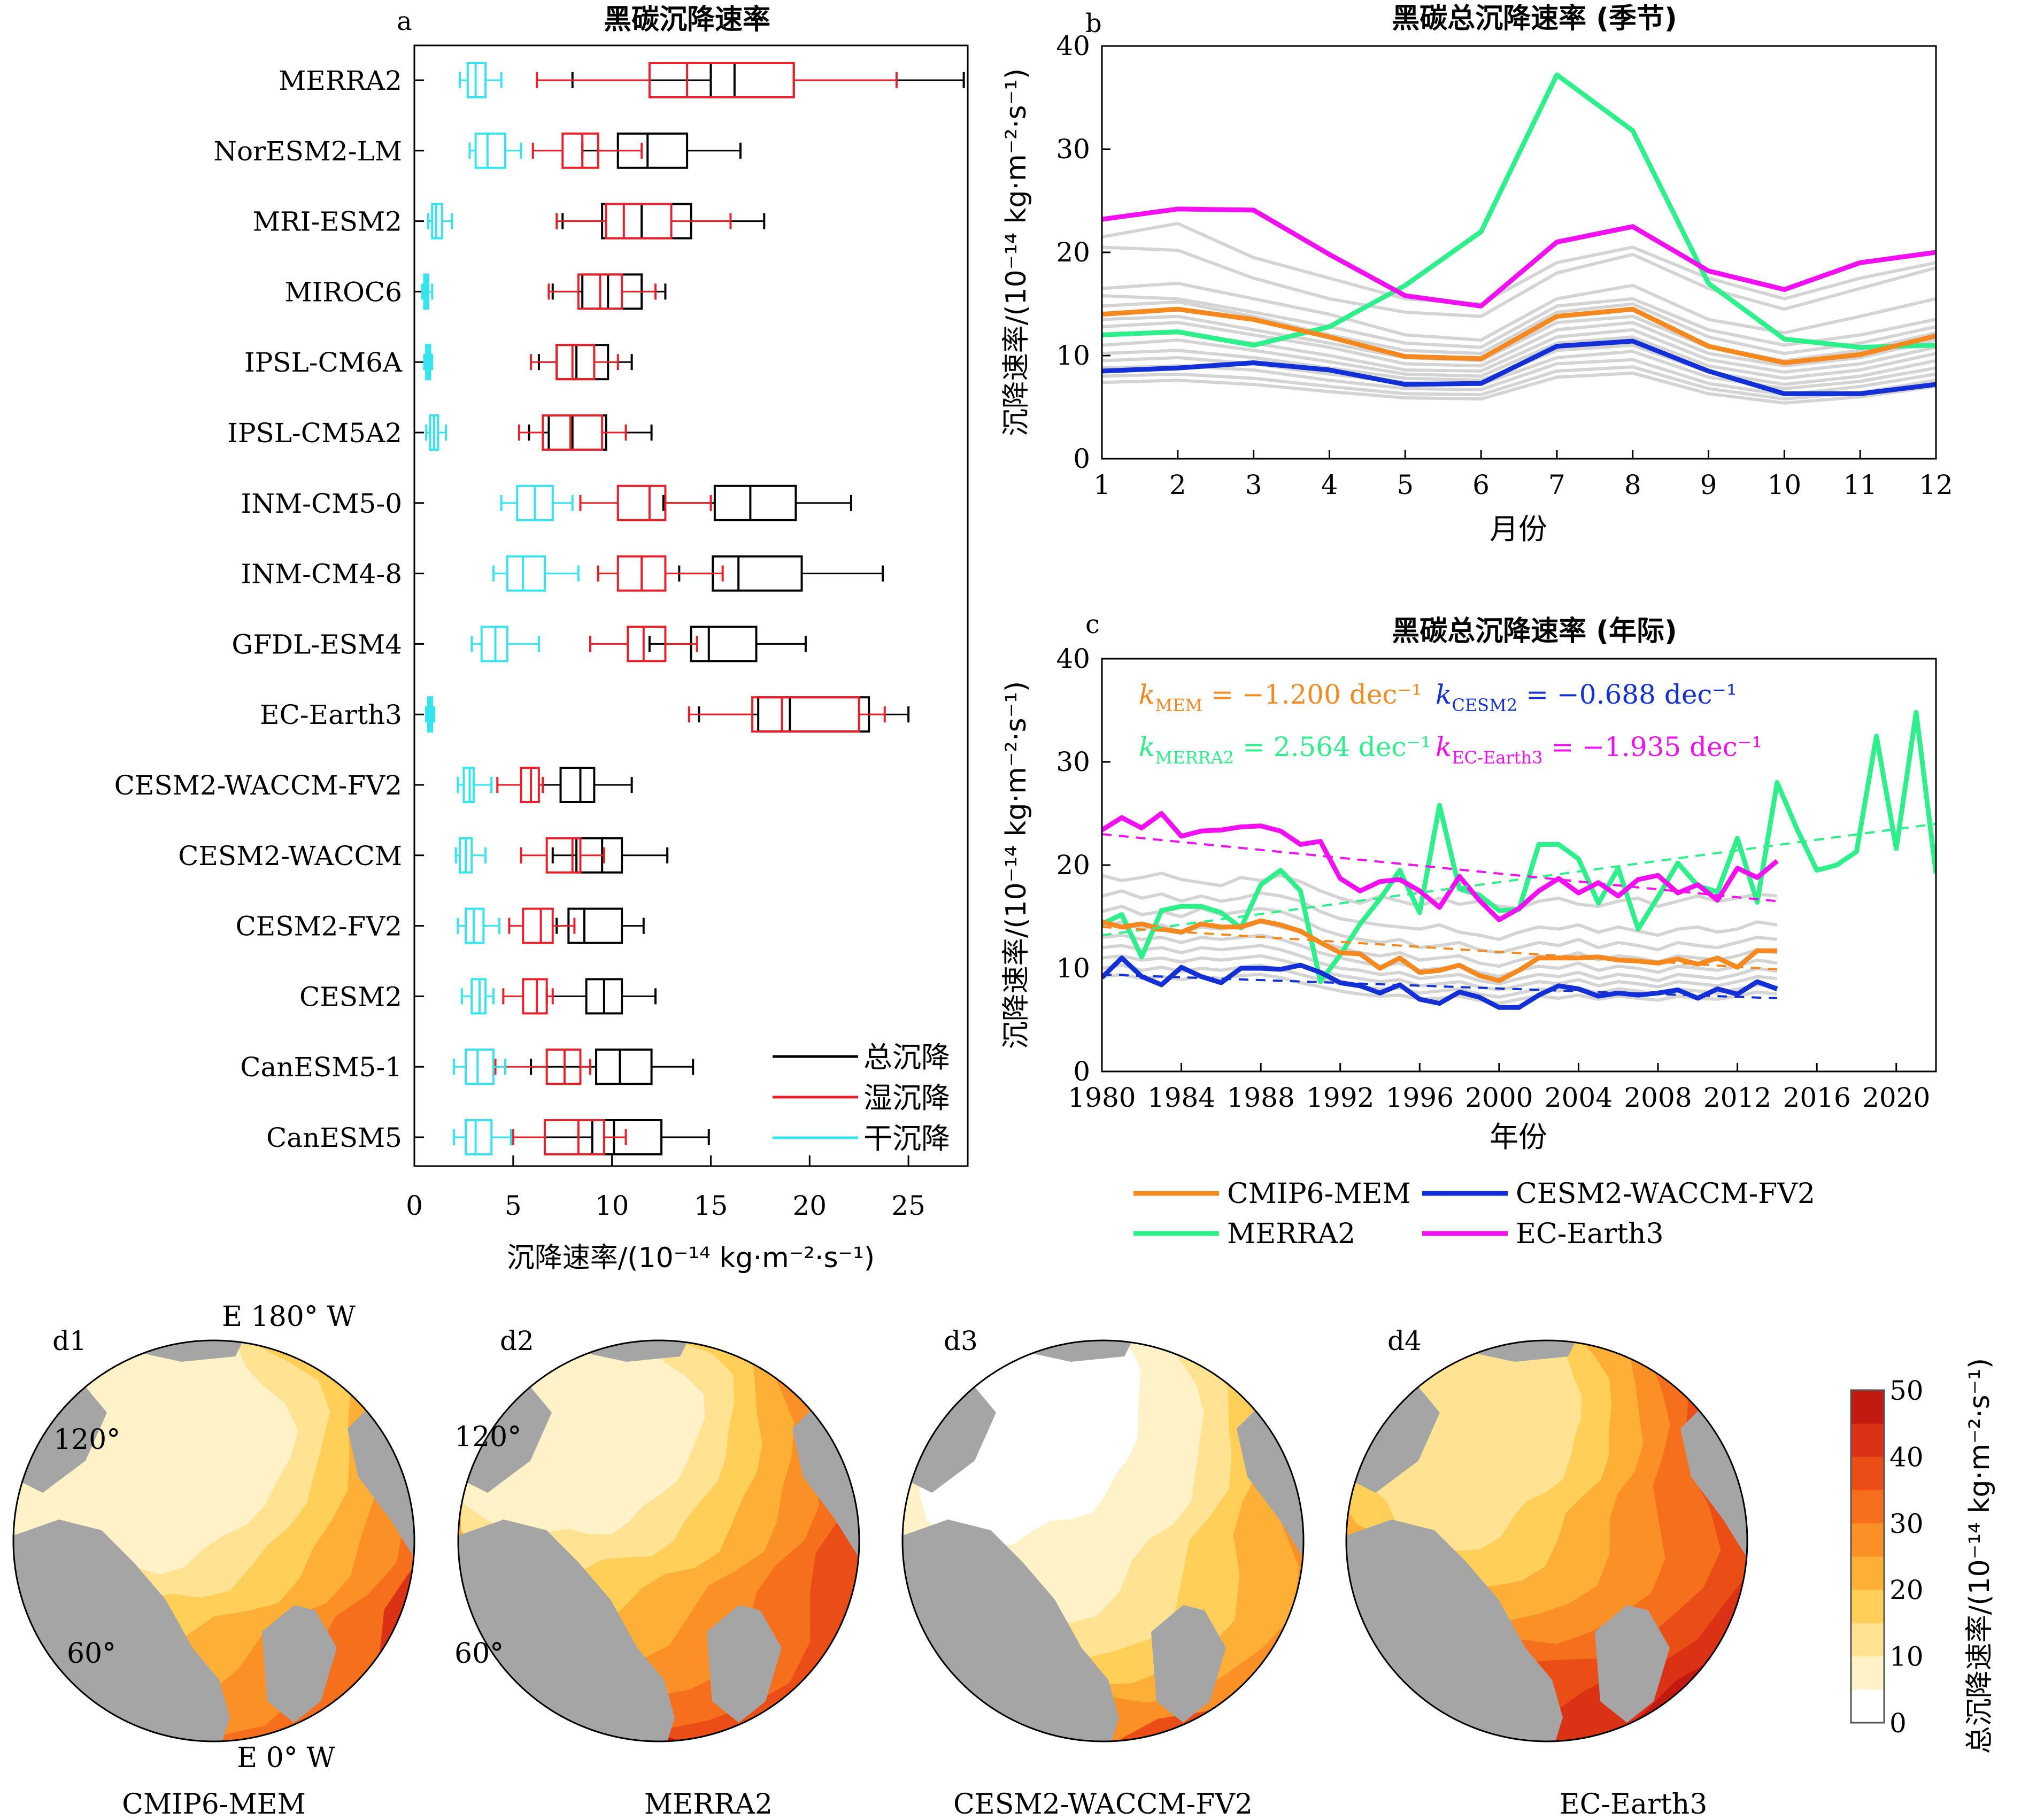  Describe the element at coordinates (290, 856) in the screenshot. I see `a-category-label: CESM2-WACCM` at that location.